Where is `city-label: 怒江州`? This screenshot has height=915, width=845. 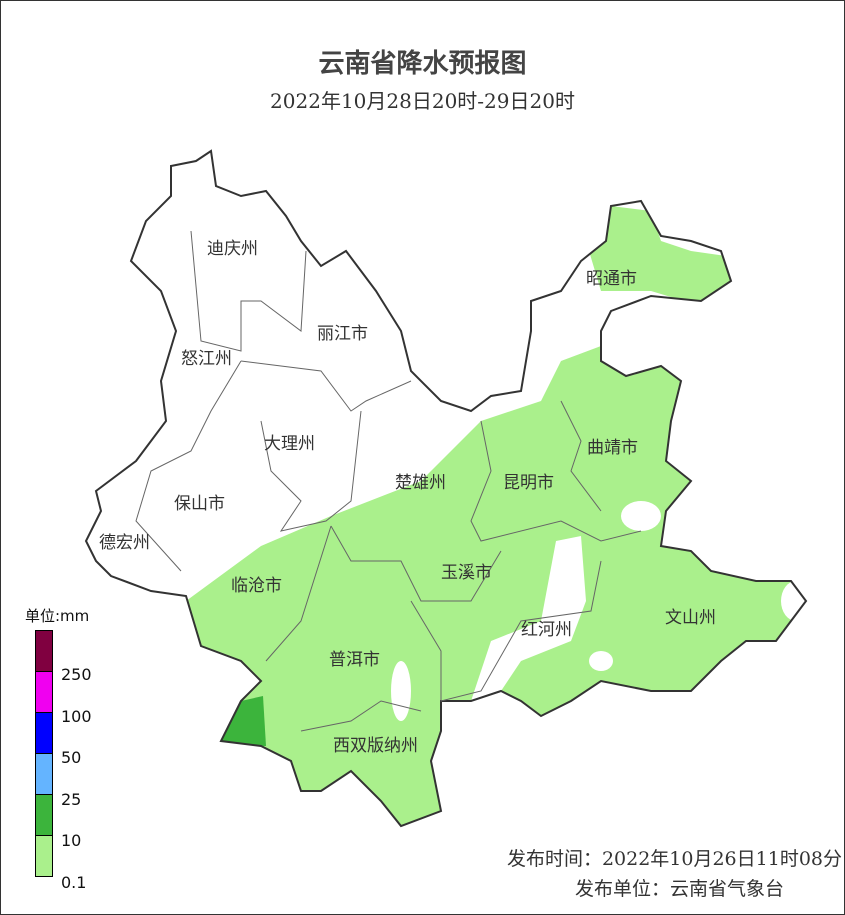
city-label: 怒江州 is located at coordinates (206, 359).